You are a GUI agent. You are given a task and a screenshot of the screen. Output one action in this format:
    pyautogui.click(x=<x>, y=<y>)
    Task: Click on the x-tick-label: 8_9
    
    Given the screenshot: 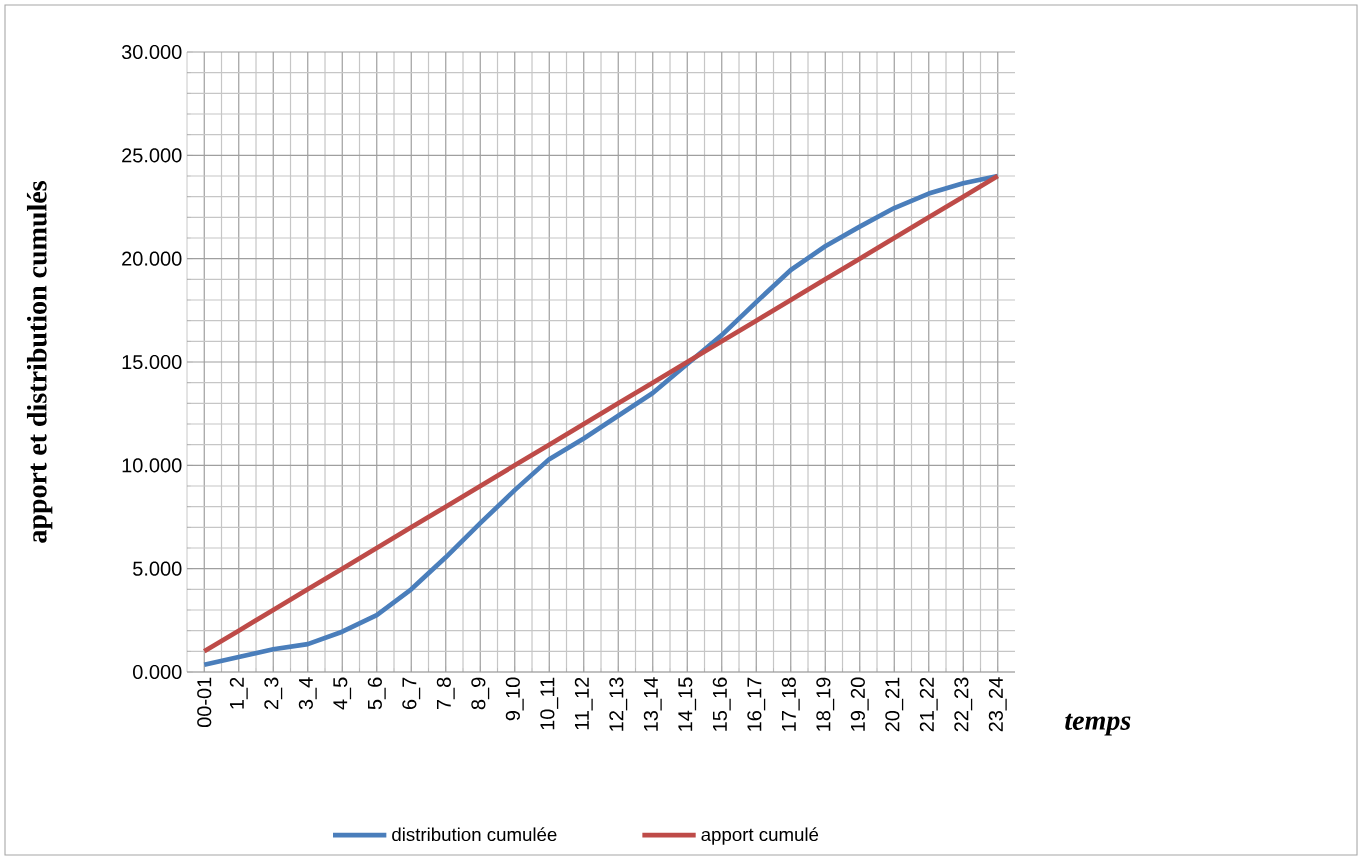 What is the action you would take?
    pyautogui.click(x=480, y=693)
    